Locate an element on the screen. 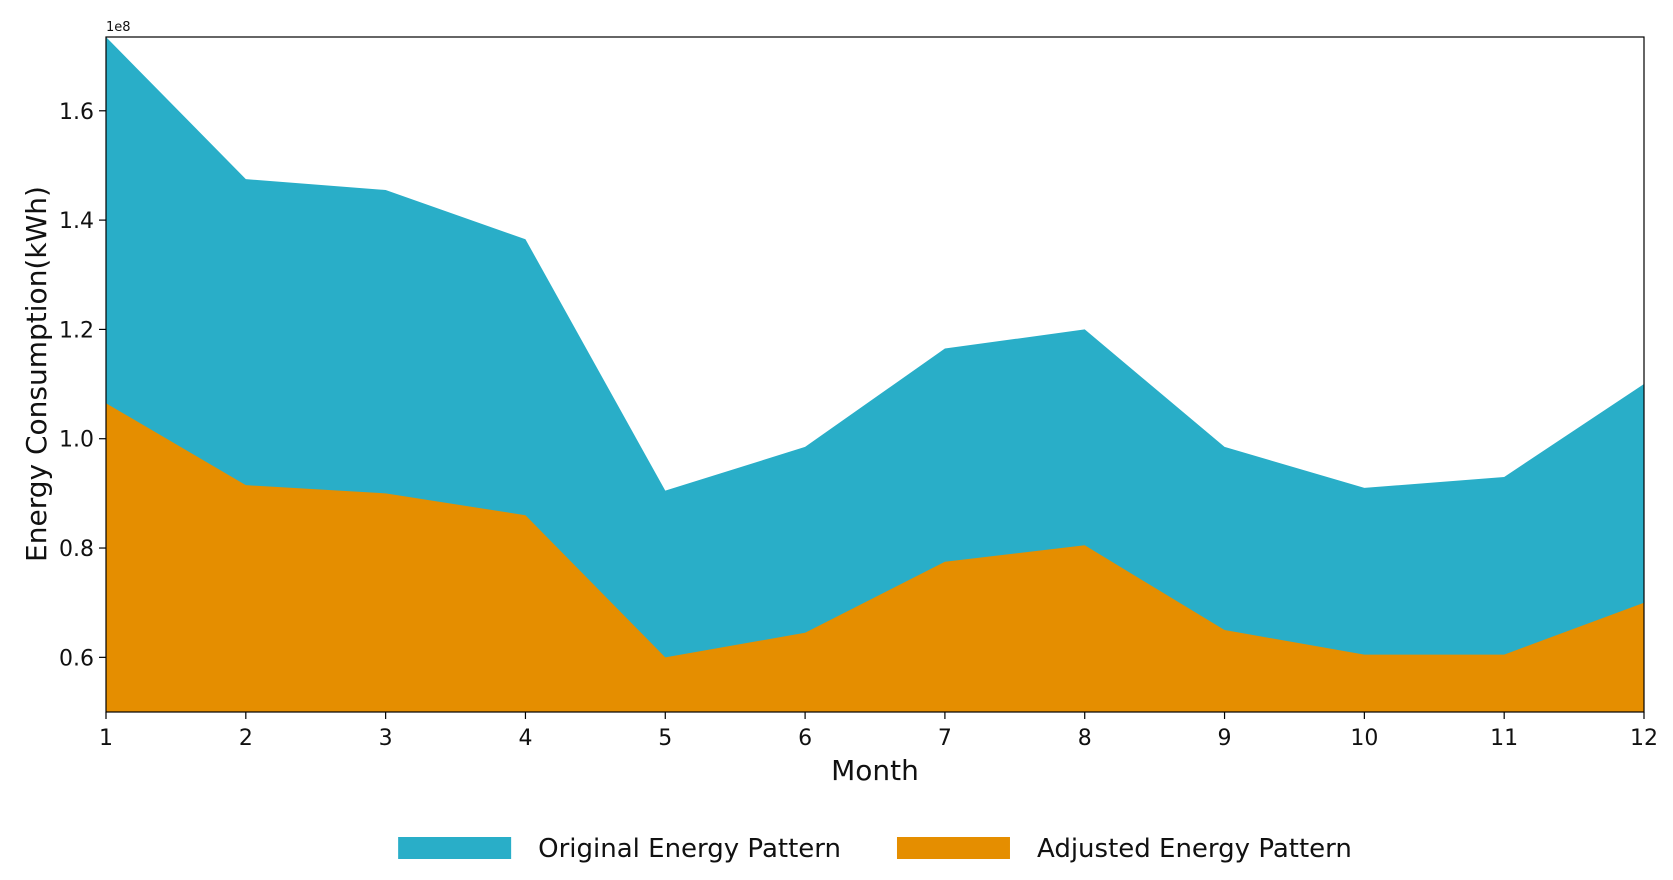 This screenshot has height=880, width=1673. x-axis-label: Month is located at coordinates (875, 770).